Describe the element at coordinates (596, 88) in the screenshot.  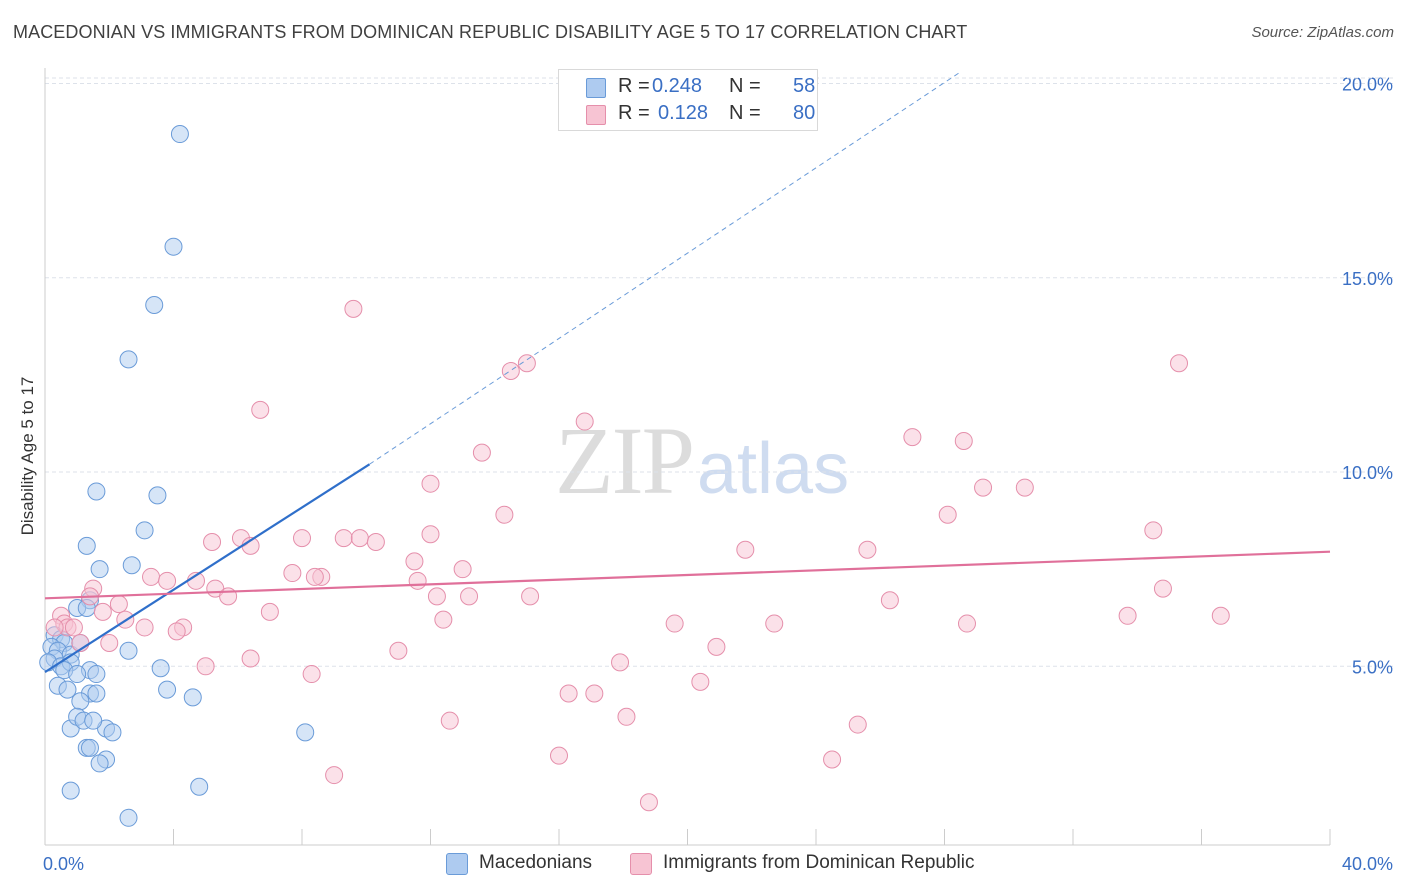
I see `legend-swatch-blue` at that location.